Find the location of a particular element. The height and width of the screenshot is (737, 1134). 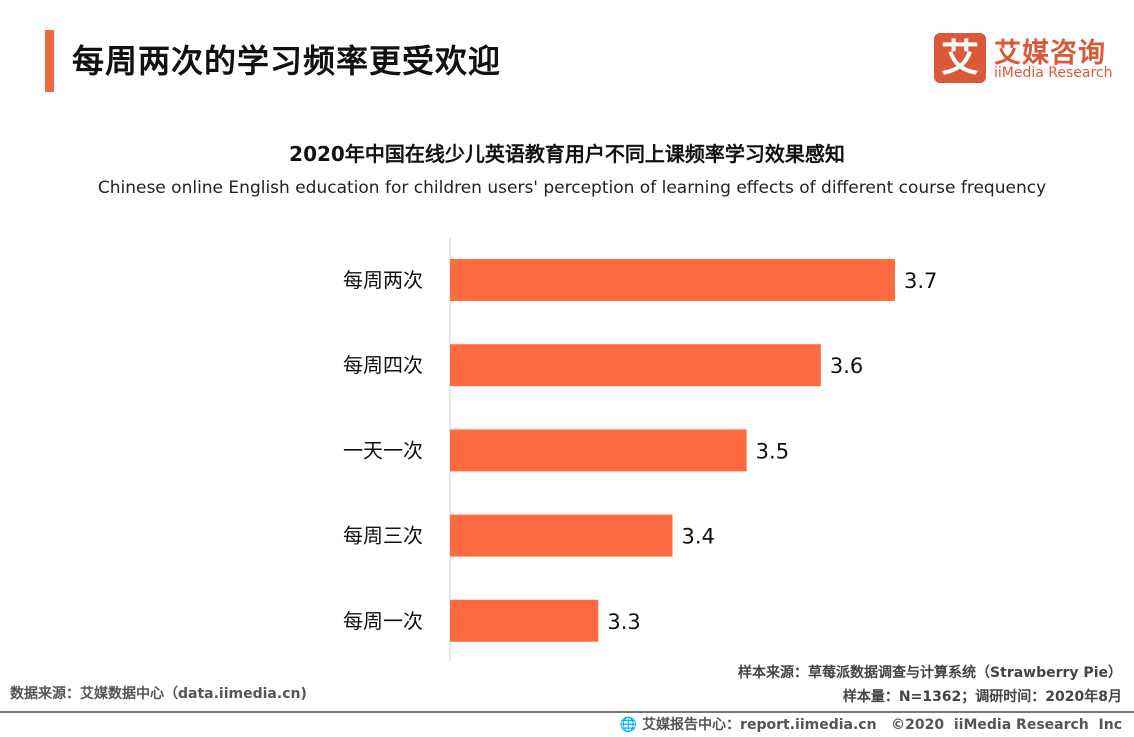

data-source-note: 数据来源：艾媒数据中心（data.iimedia.cn) is located at coordinates (158, 694).